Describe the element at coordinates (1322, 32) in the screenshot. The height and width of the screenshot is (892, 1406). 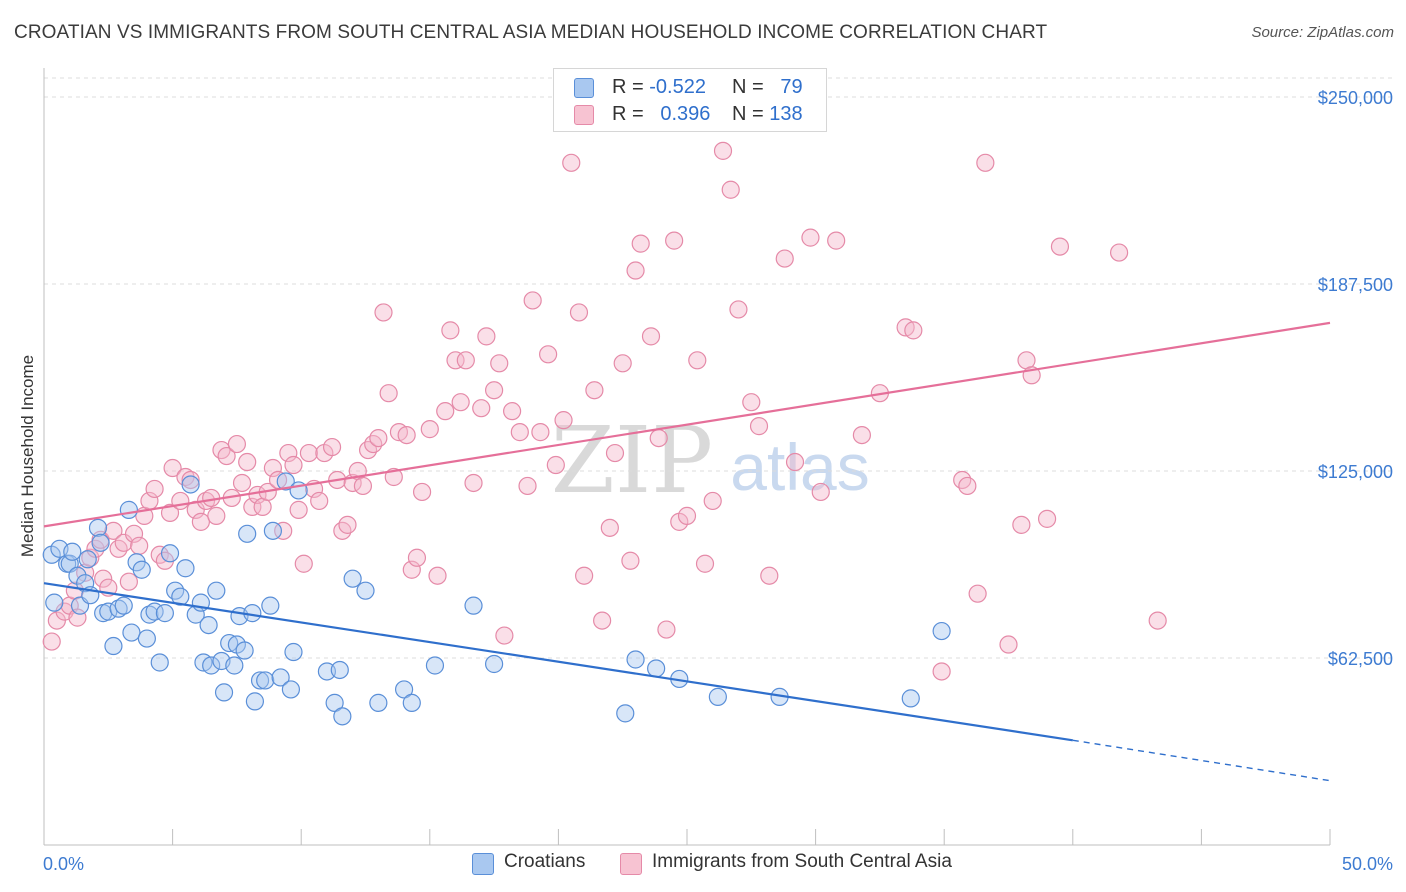
I see `source-credit: Source: ZipAtlas.com` at that location.